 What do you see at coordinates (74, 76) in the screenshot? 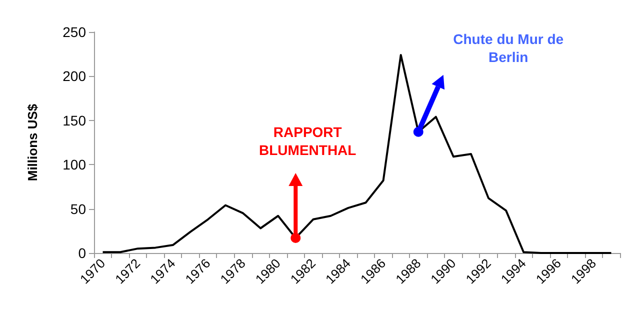
I see `y-tick-label: 200` at bounding box center [74, 76].